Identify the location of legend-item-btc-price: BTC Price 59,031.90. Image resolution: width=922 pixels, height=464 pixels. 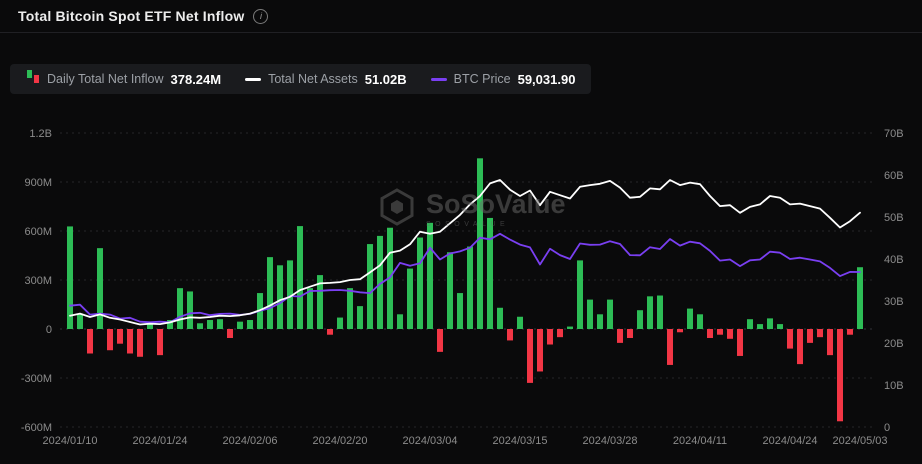
(503, 79).